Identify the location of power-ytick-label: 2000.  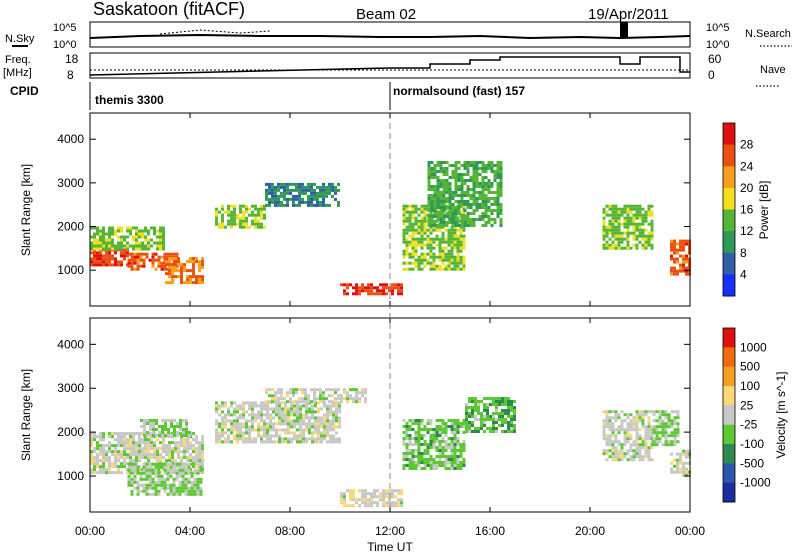
(70, 227).